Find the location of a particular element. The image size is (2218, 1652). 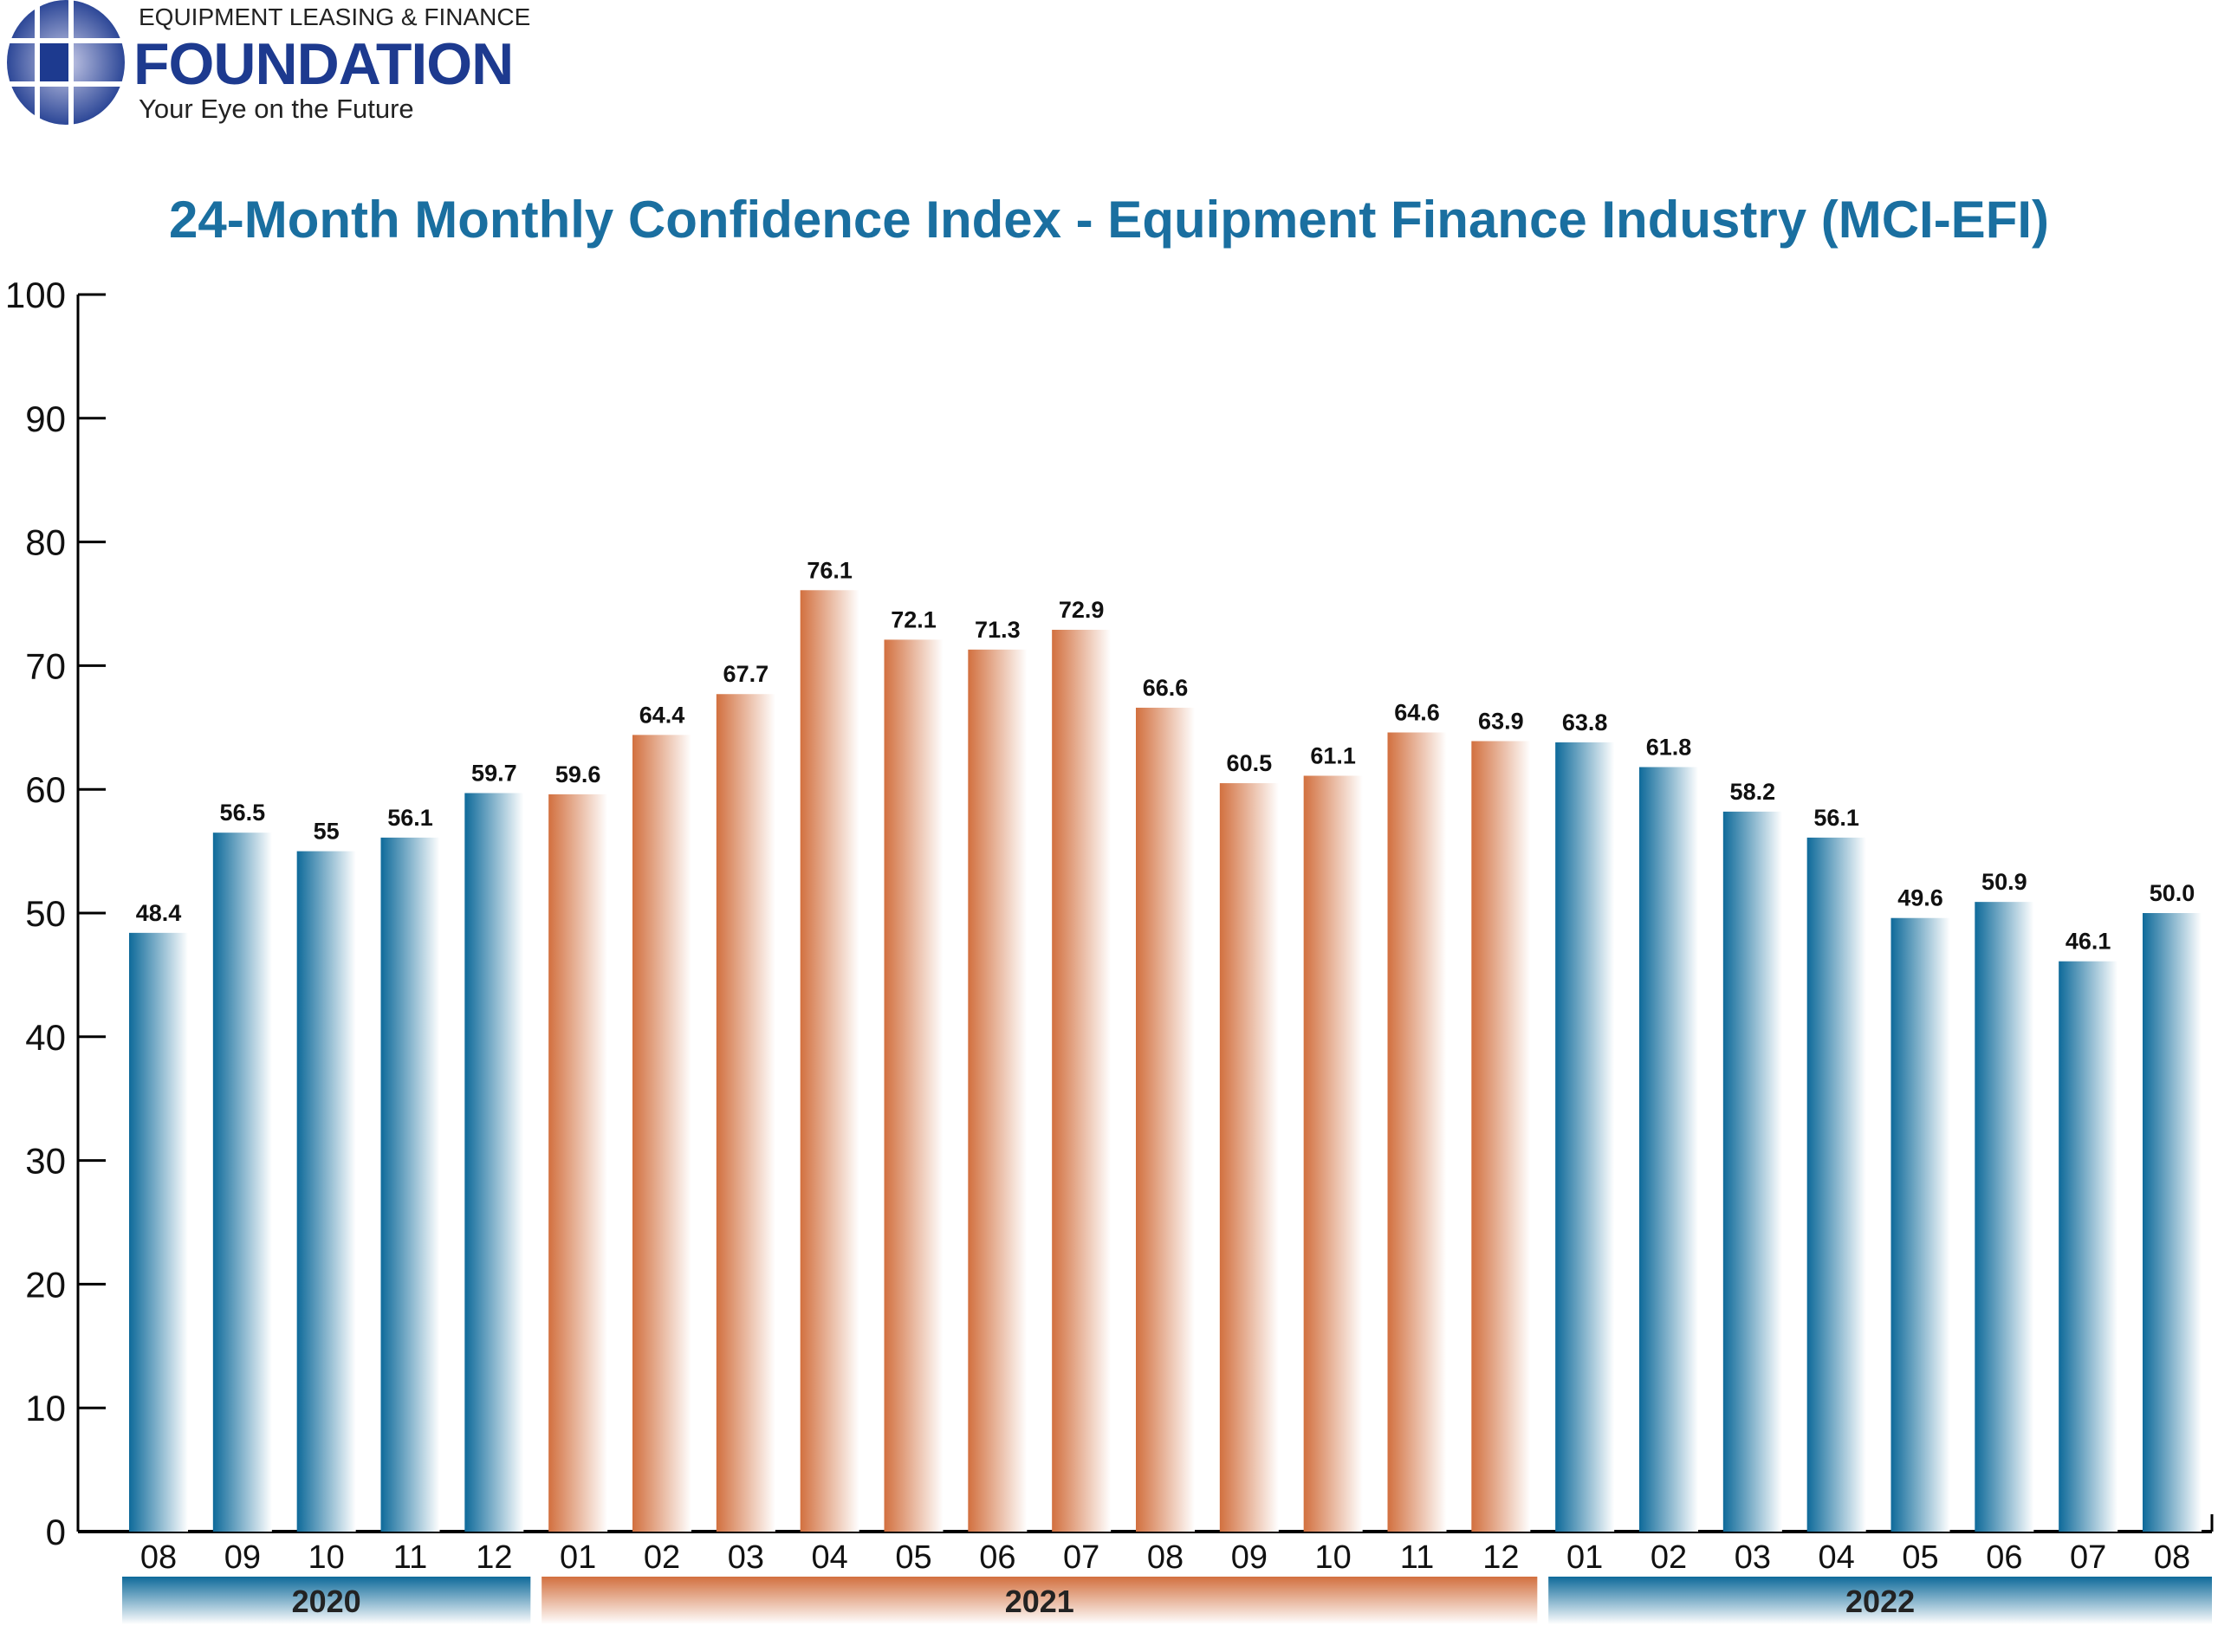

data-label: 72.1 is located at coordinates (914, 619).